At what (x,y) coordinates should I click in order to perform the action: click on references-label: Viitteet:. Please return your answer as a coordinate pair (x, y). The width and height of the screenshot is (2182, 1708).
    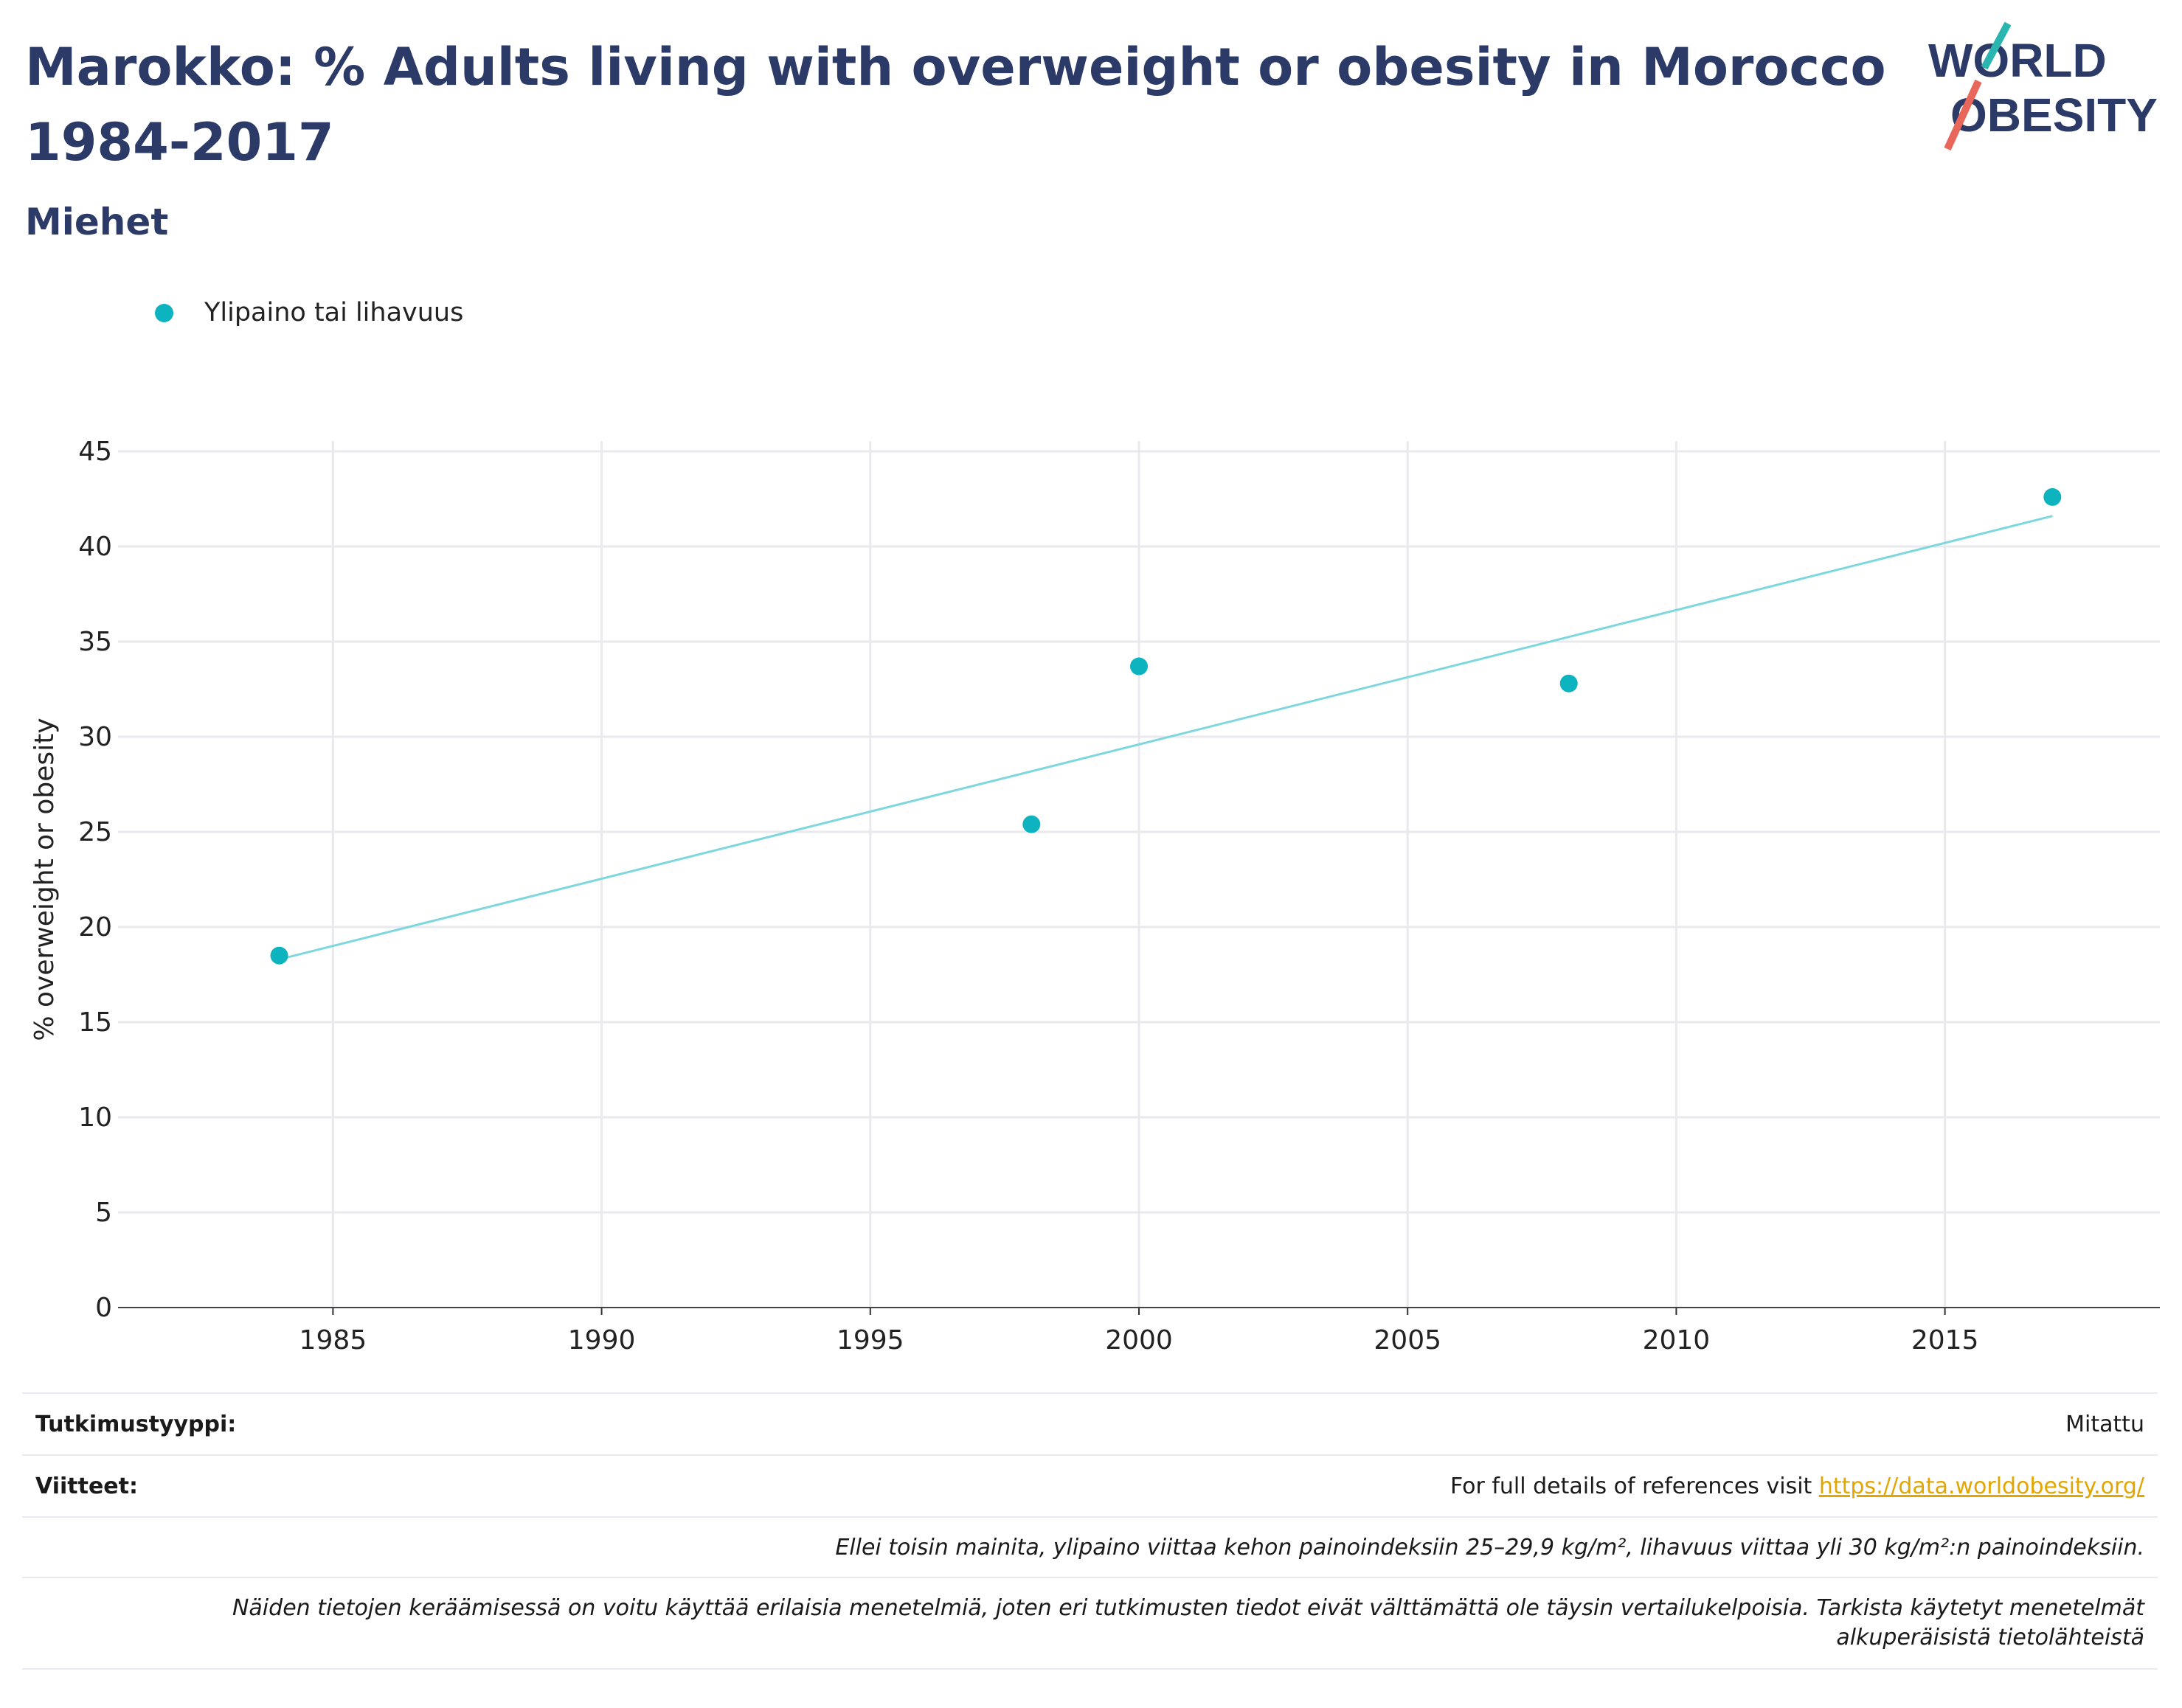
    Looking at the image, I should click on (86, 1486).